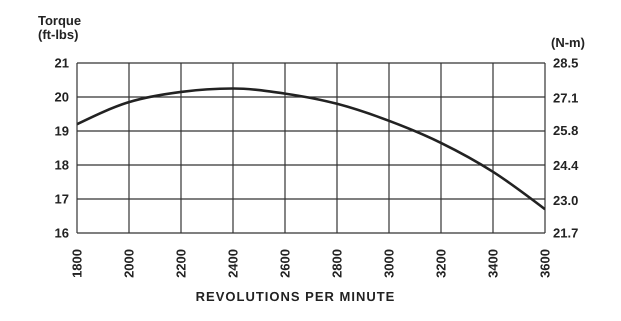  What do you see at coordinates (60, 27) in the screenshot?
I see `y-axis-title: Torque (ft-lbs)` at bounding box center [60, 27].